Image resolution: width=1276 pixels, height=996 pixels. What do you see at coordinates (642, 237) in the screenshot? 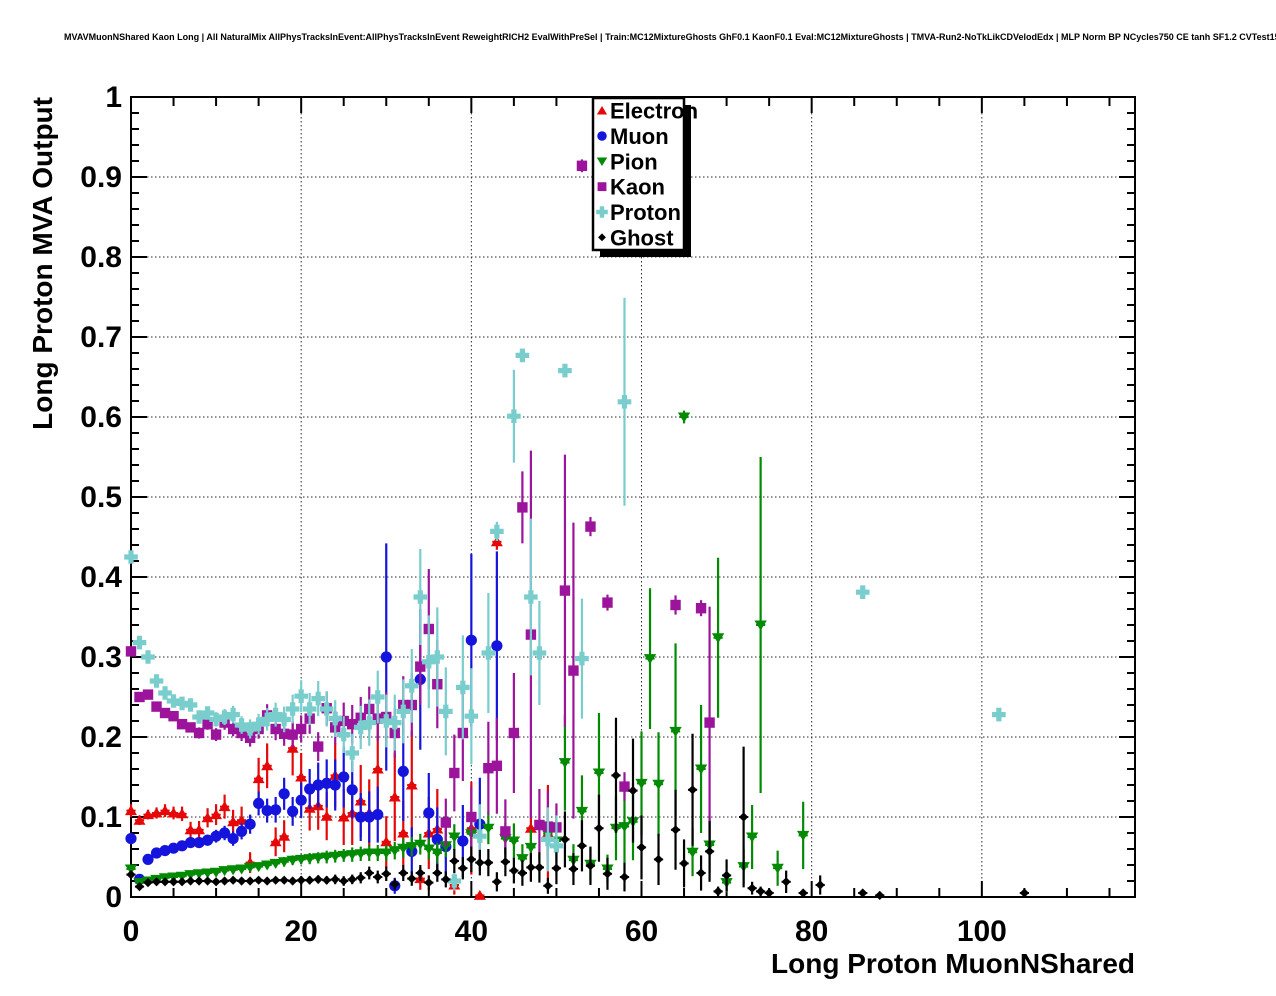
I see `legend-label: Ghost` at bounding box center [642, 237].